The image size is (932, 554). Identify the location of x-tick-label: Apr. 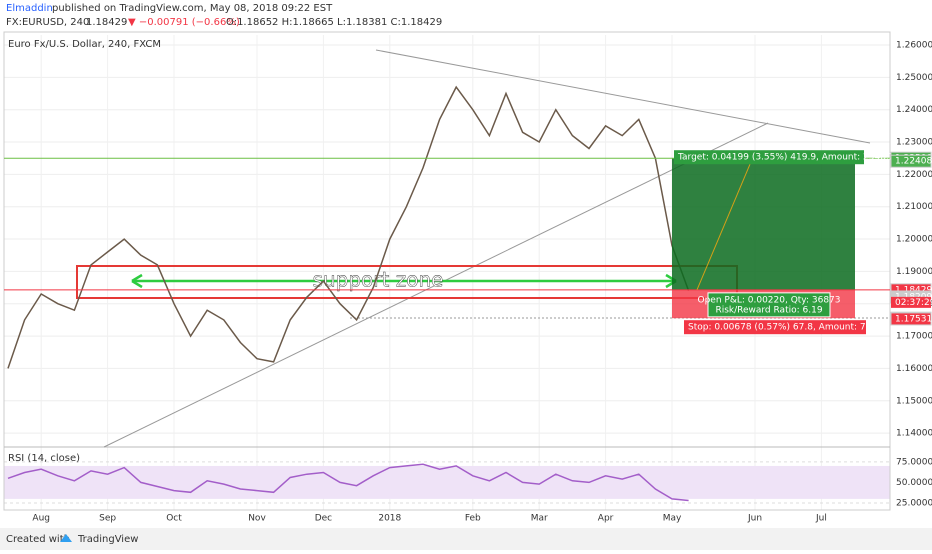
(606, 519).